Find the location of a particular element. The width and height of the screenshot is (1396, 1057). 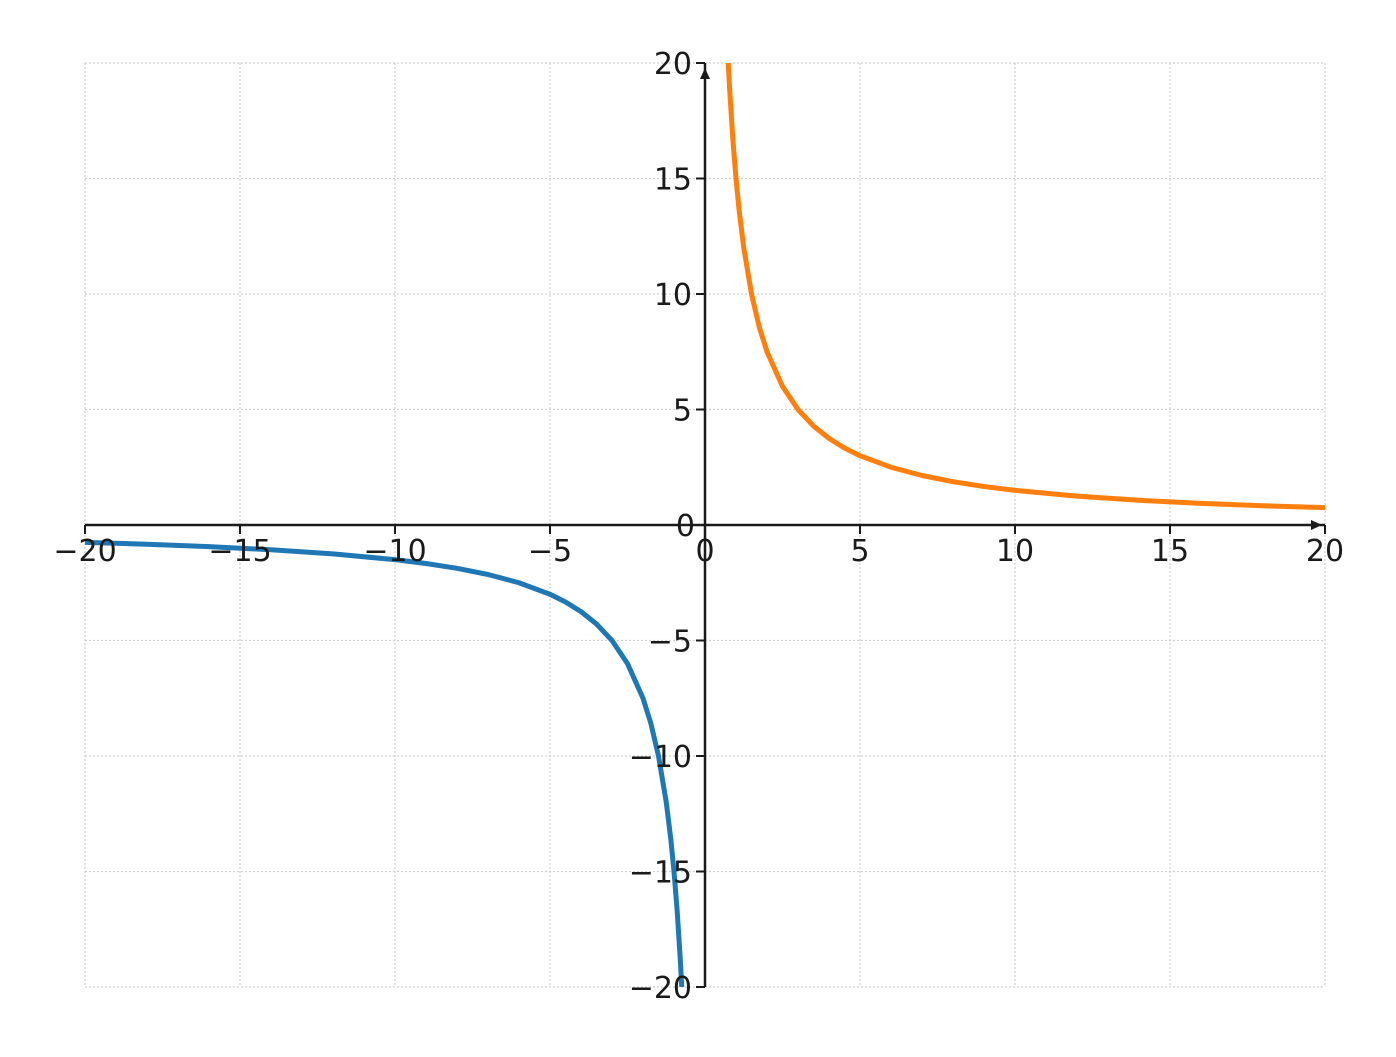

y-tick-label: 10 is located at coordinates (673, 295).